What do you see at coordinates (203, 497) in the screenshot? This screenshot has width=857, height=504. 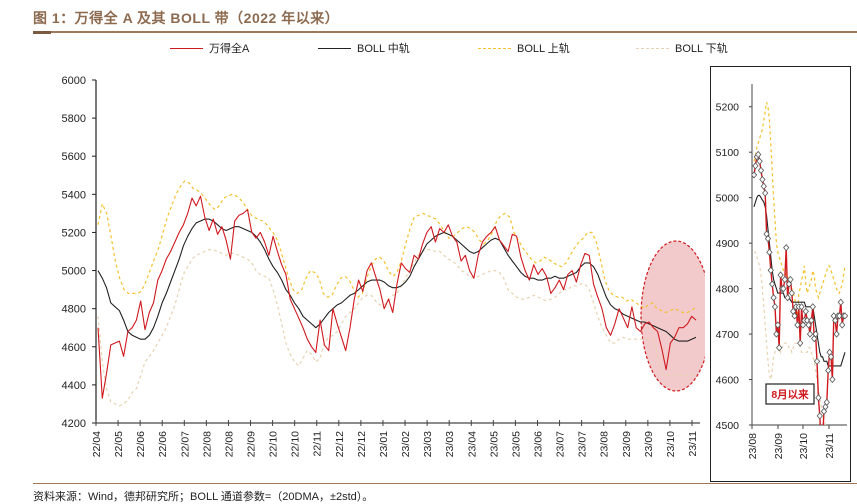 I see `source-note: 资料来源：Wind，德邦研究所；BOLL 通道参数=（20DMA，±2std）。` at bounding box center [203, 497].